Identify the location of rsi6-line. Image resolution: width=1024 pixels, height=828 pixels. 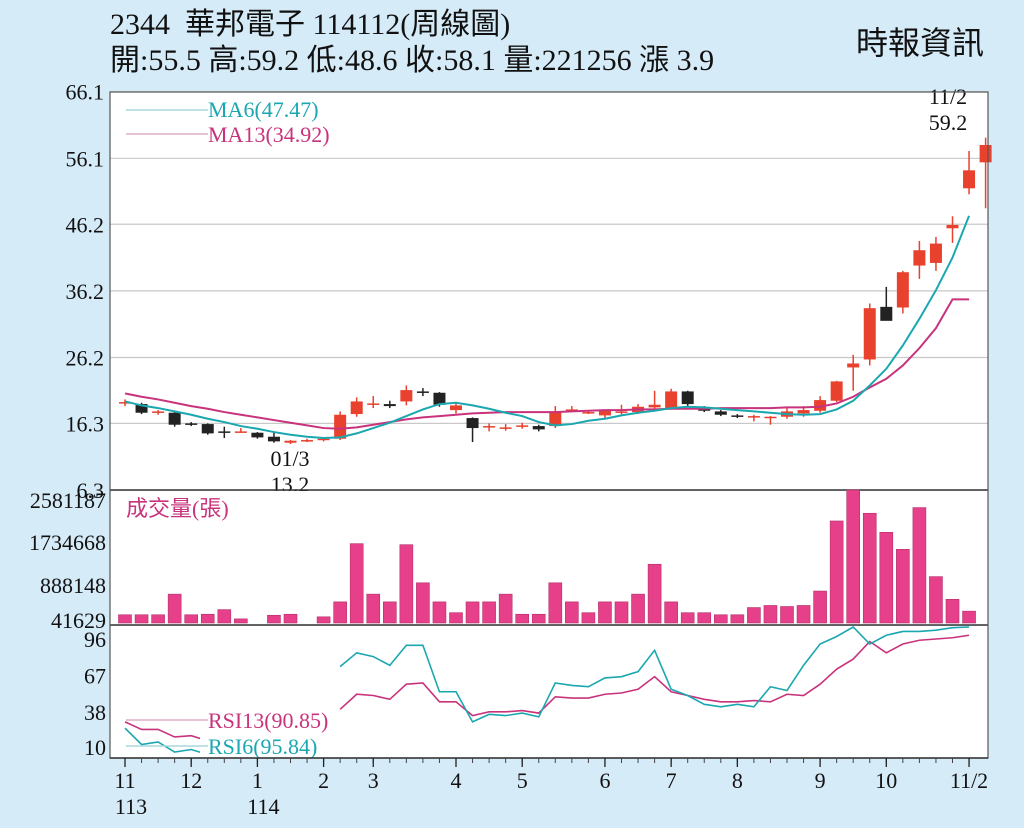
(547, 690).